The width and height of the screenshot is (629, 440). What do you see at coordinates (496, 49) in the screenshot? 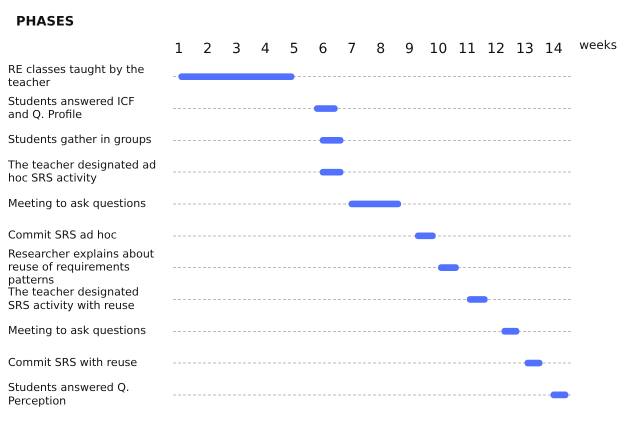
I see `x-tick-label: 12` at bounding box center [496, 49].